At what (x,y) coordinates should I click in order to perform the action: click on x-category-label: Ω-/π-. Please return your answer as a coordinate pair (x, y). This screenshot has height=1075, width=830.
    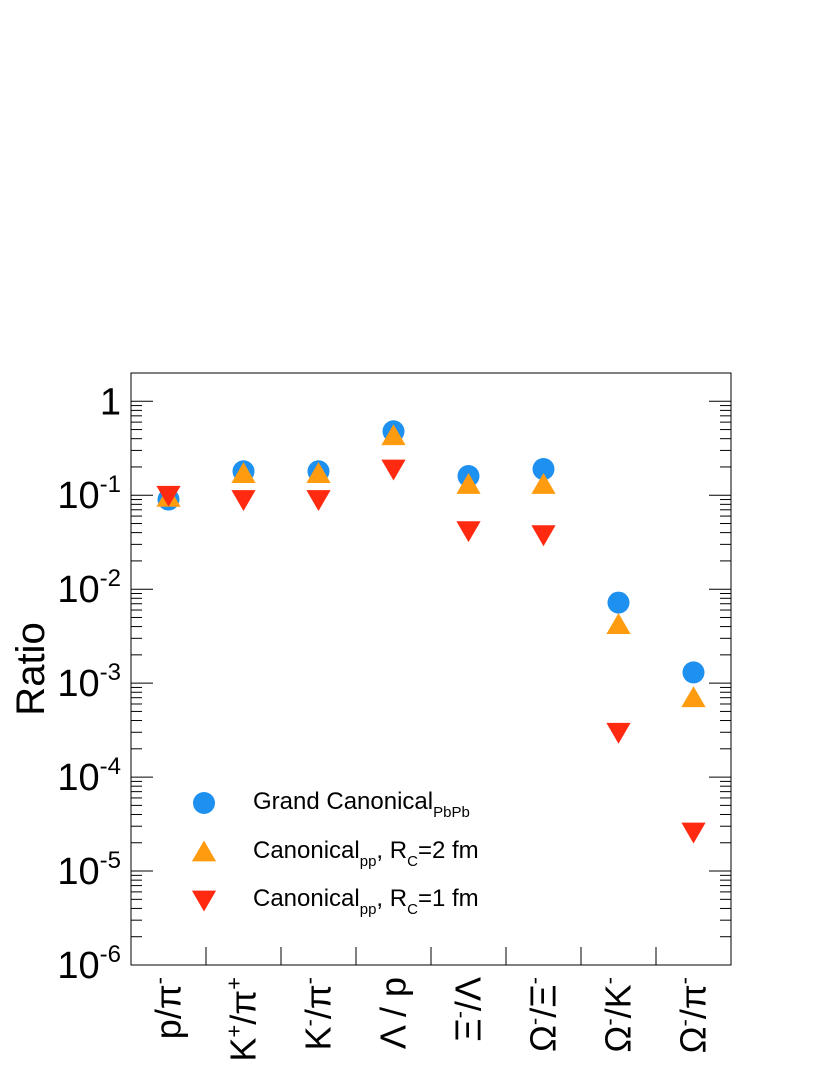
    Looking at the image, I should click on (693, 1015).